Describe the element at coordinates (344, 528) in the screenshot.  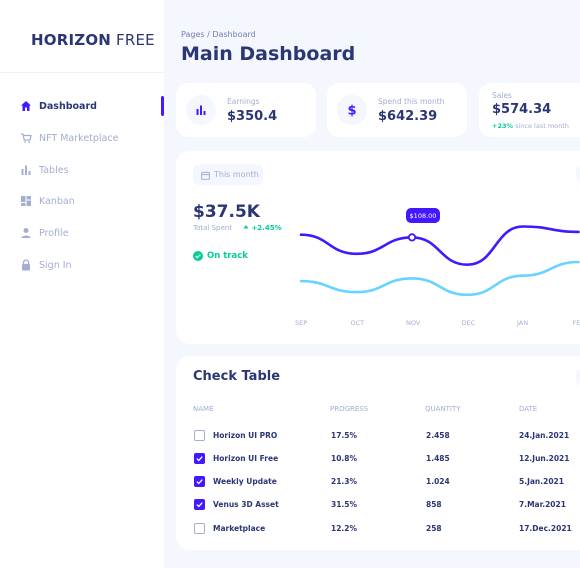
I see `row-progress: 12.2%` at that location.